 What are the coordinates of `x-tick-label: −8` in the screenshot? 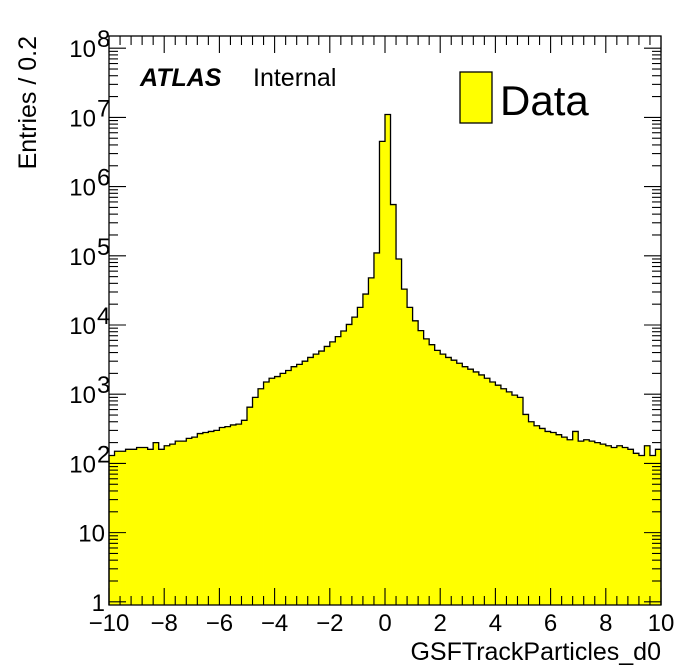 It's located at (164, 623).